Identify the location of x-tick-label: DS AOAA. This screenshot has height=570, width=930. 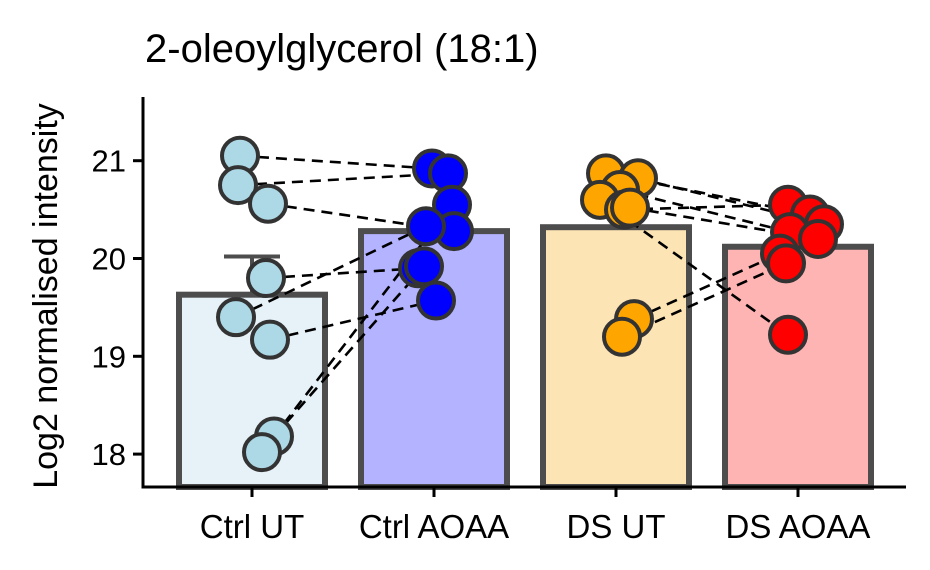
(798, 526).